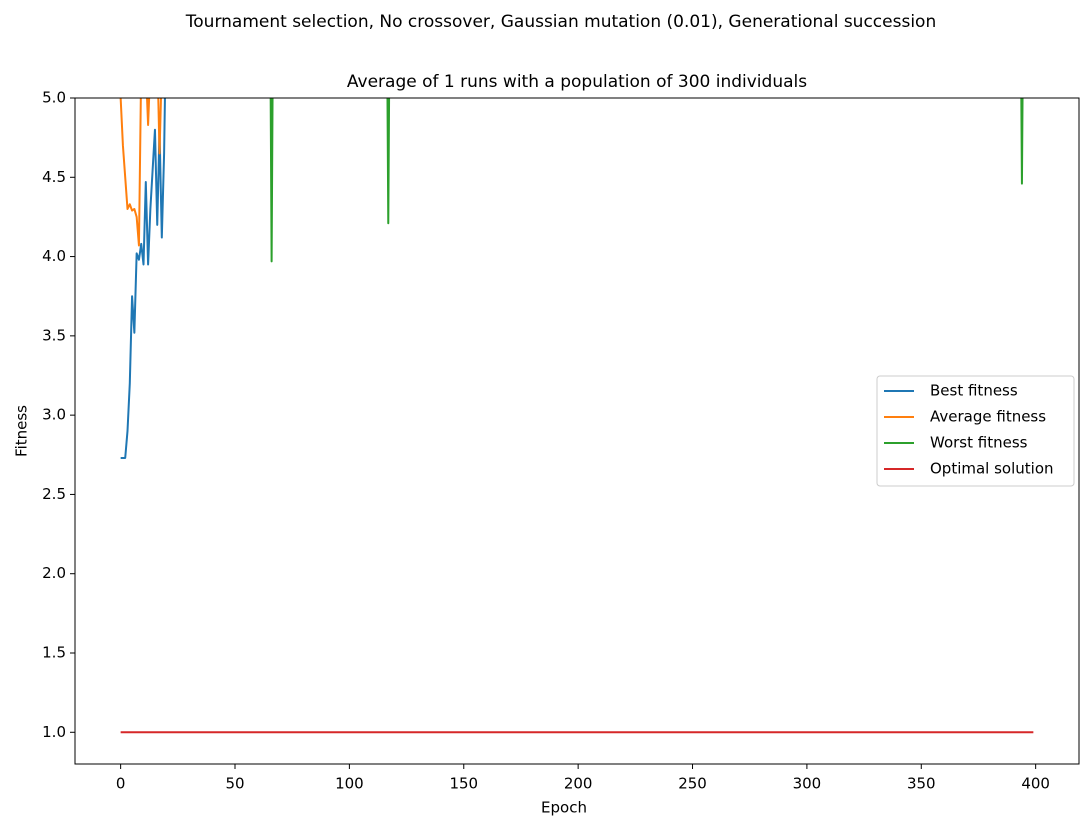 The image size is (1091, 830). Describe the element at coordinates (974, 391) in the screenshot. I see `legend-label: Best fitness` at that location.